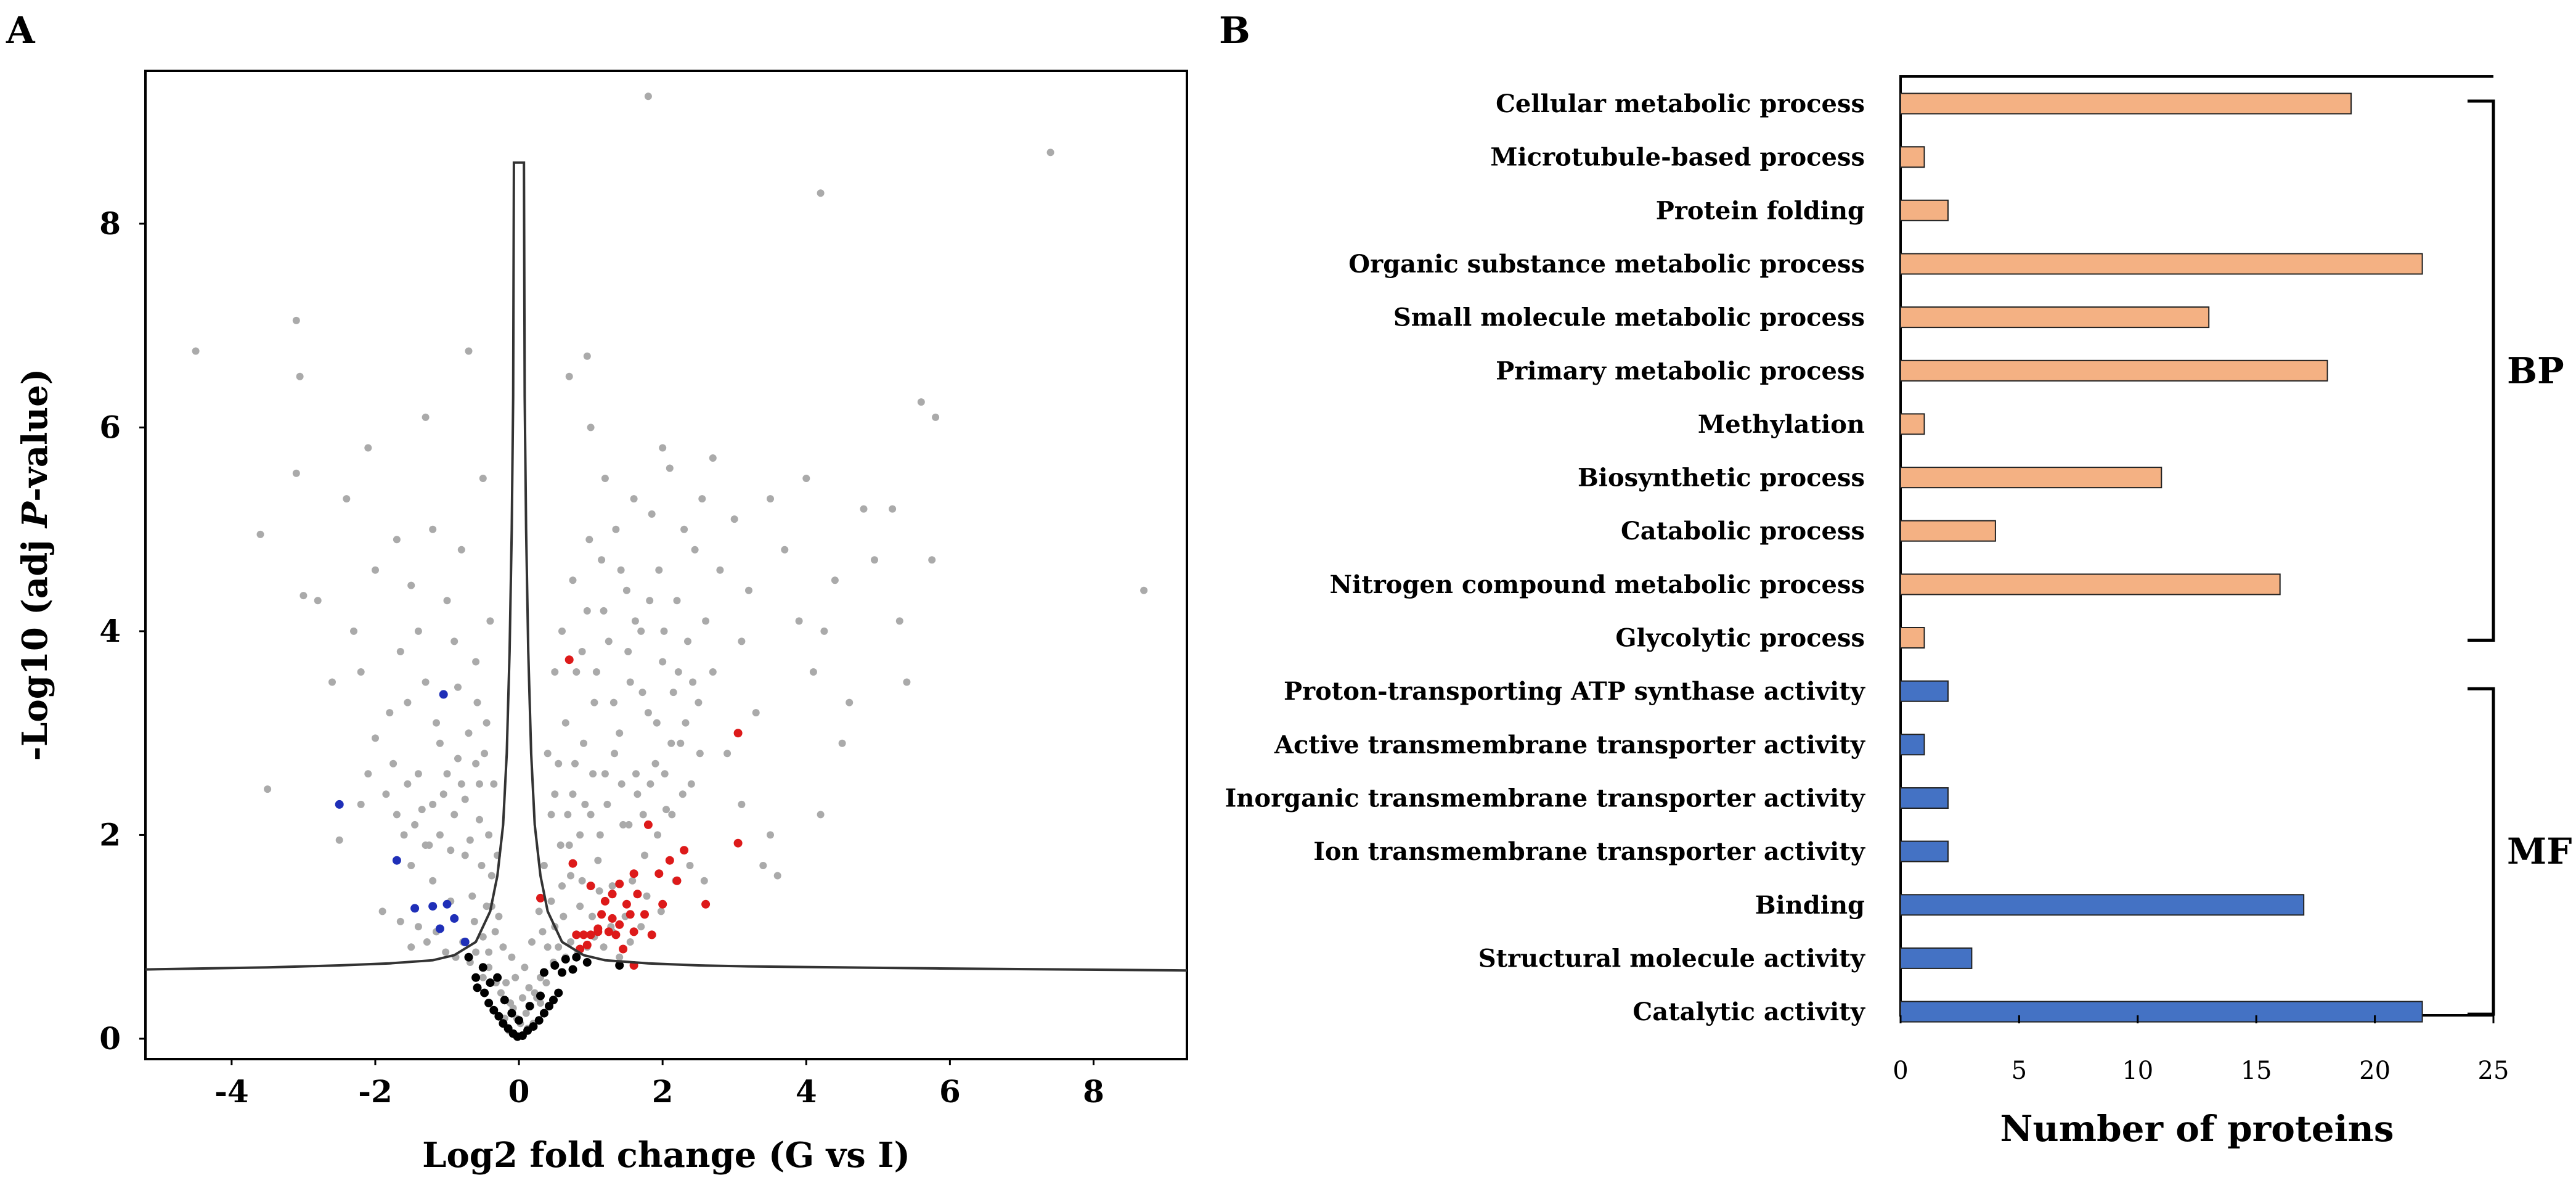 This screenshot has width=2576, height=1183. I want to click on volcano-y-tick-label: 4, so click(110, 631).